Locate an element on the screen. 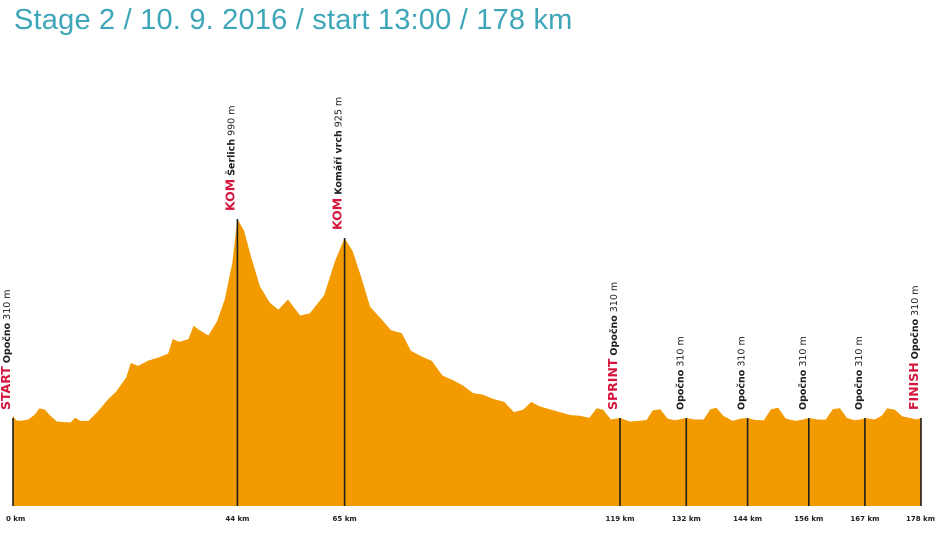 This screenshot has width=937, height=549. waypoint-text: START Opočno 310 m is located at coordinates (6, 349).